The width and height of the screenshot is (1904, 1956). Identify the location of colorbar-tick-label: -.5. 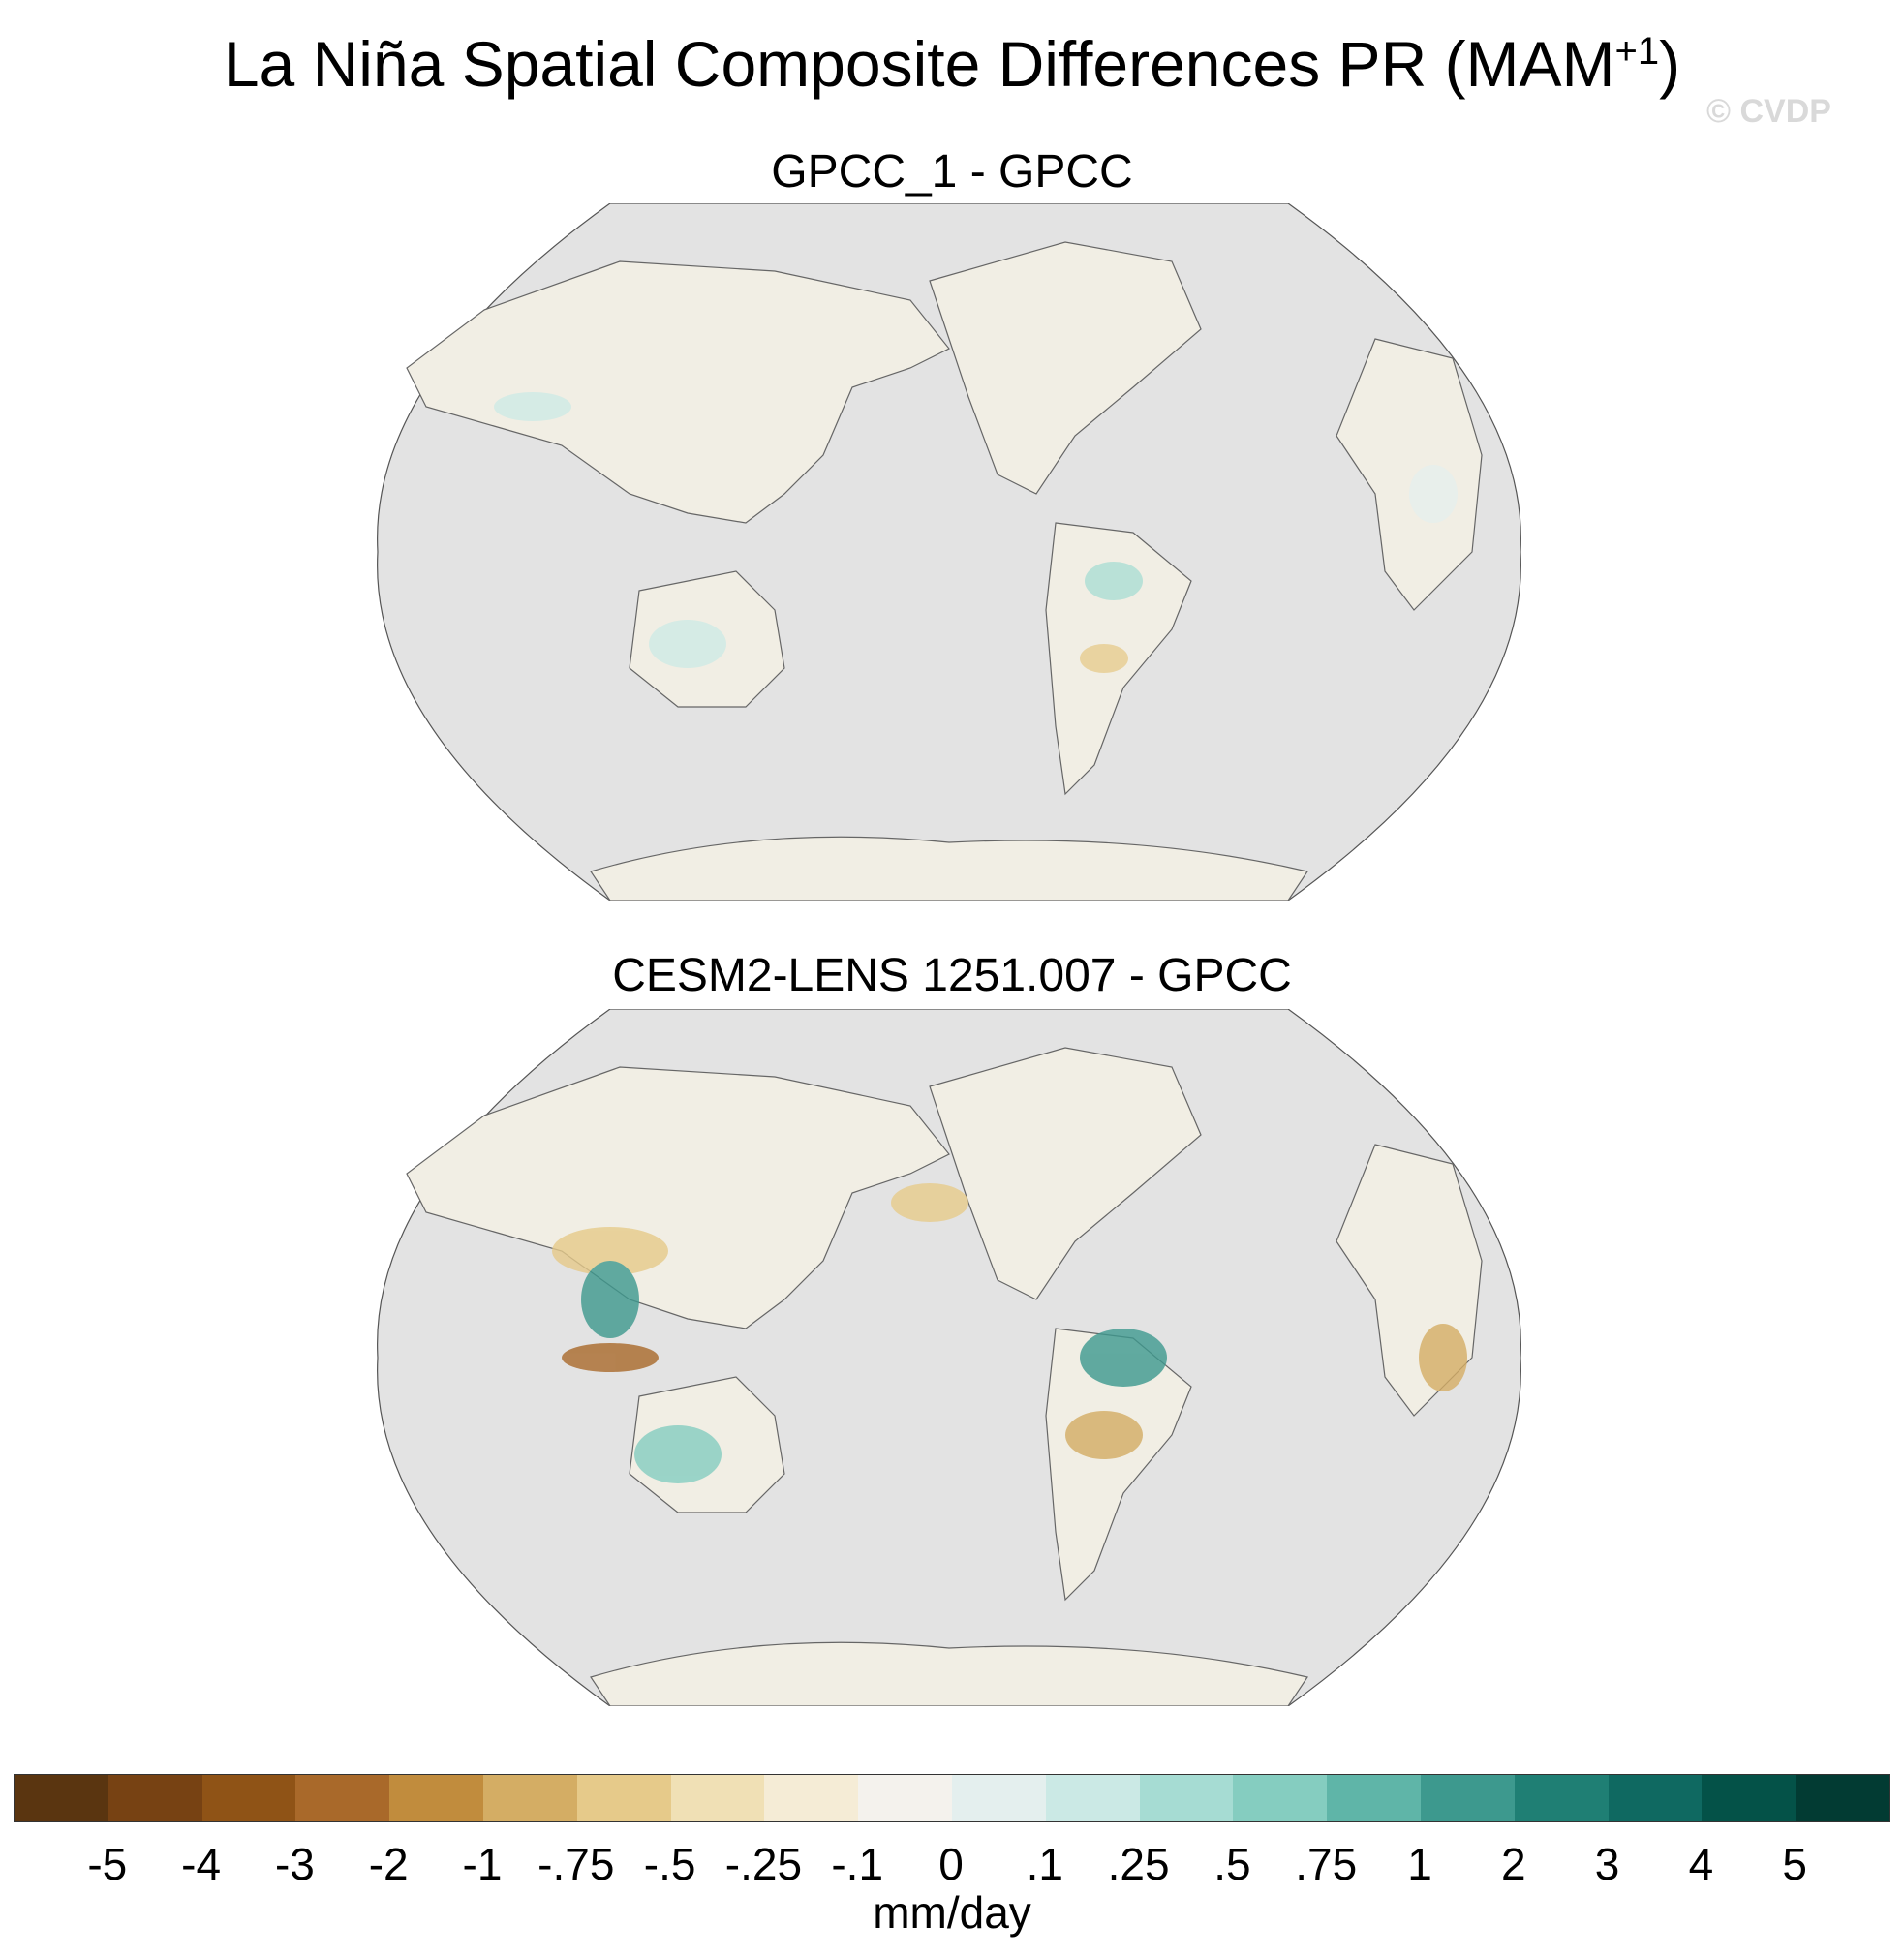
(670, 1864).